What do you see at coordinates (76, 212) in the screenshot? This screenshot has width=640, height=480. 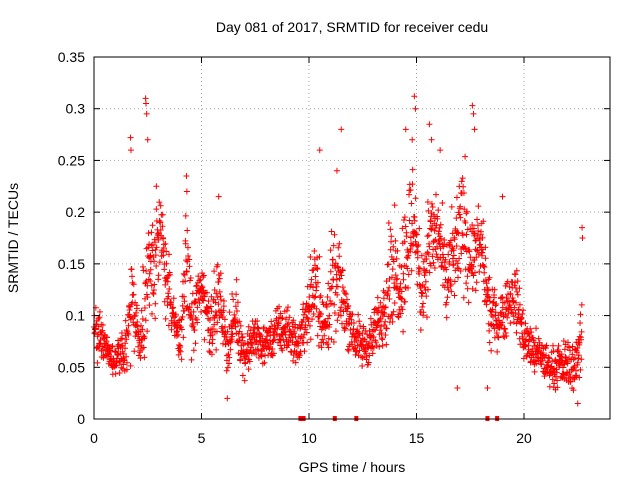 I see `y-tick-label: 0.2` at bounding box center [76, 212].